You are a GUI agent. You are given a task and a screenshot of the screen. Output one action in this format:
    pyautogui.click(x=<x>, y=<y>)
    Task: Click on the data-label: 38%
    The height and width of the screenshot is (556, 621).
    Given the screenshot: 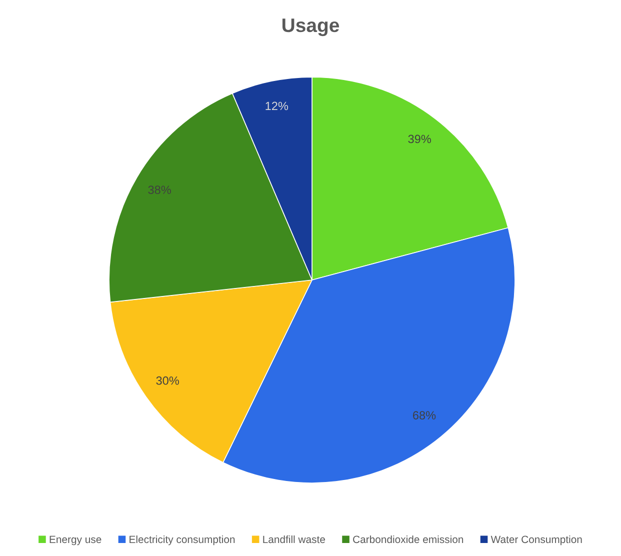 What is the action you would take?
    pyautogui.click(x=159, y=190)
    